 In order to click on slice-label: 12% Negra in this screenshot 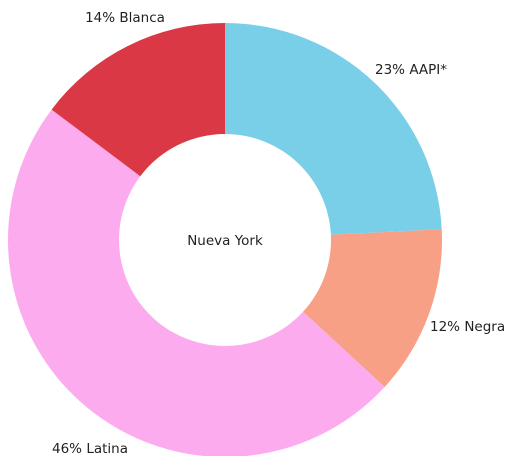, I will do `click(467, 327)`.